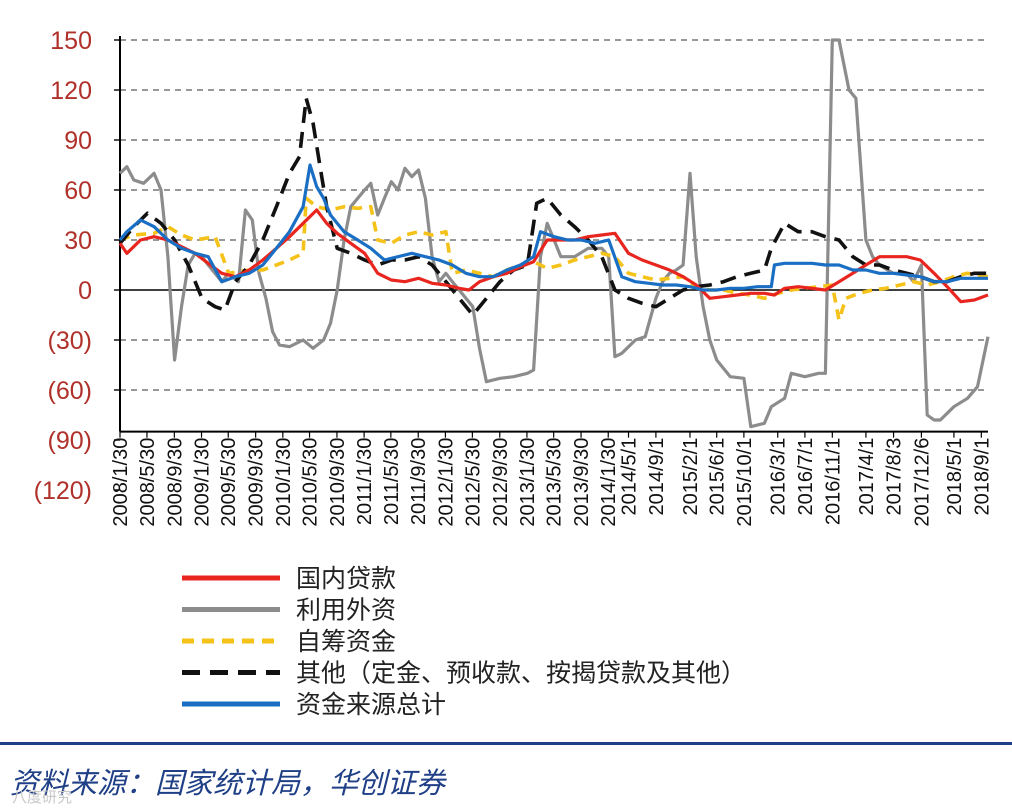  What do you see at coordinates (371, 704) in the screenshot?
I see `legend-label: 资金来源总计` at bounding box center [371, 704].